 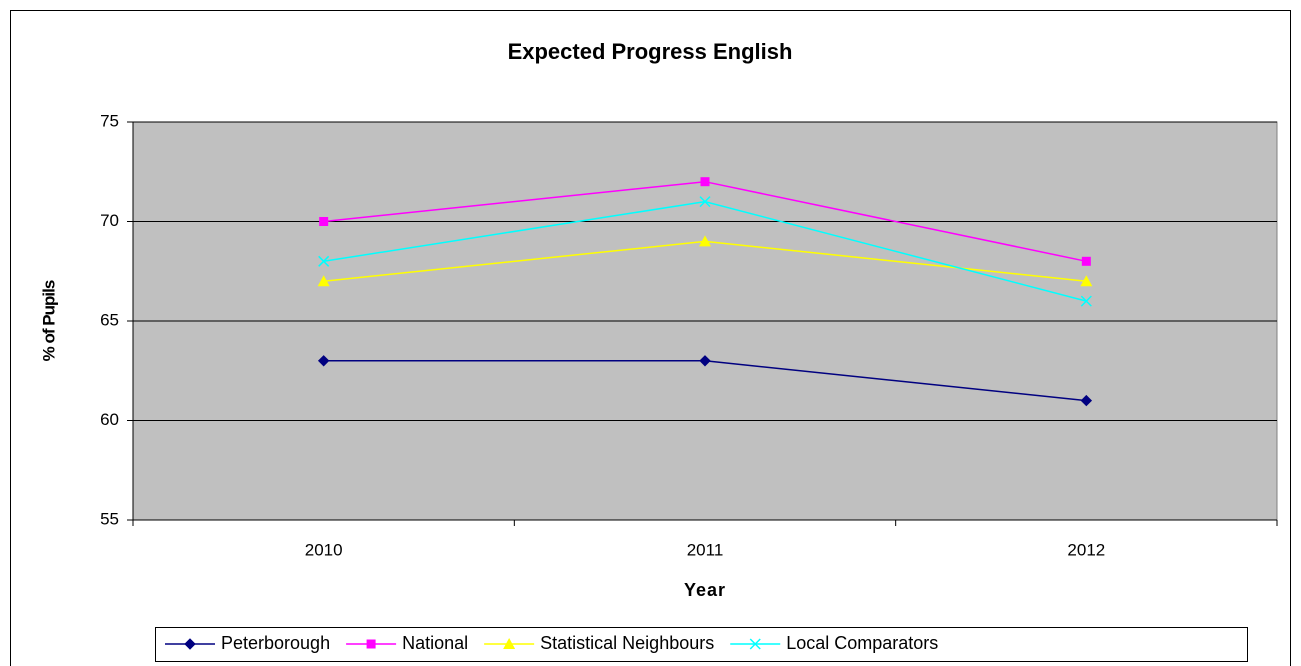 I want to click on legend-label: Local Comparators, so click(x=862, y=643).